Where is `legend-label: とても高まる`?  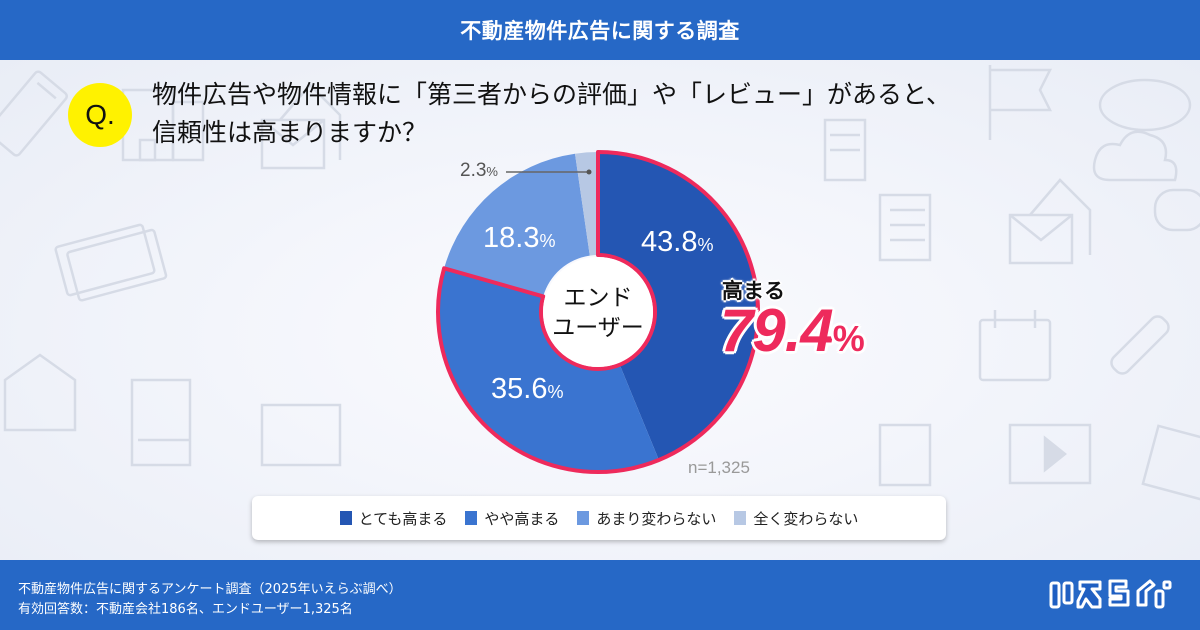 legend-label: とても高まる is located at coordinates (403, 518).